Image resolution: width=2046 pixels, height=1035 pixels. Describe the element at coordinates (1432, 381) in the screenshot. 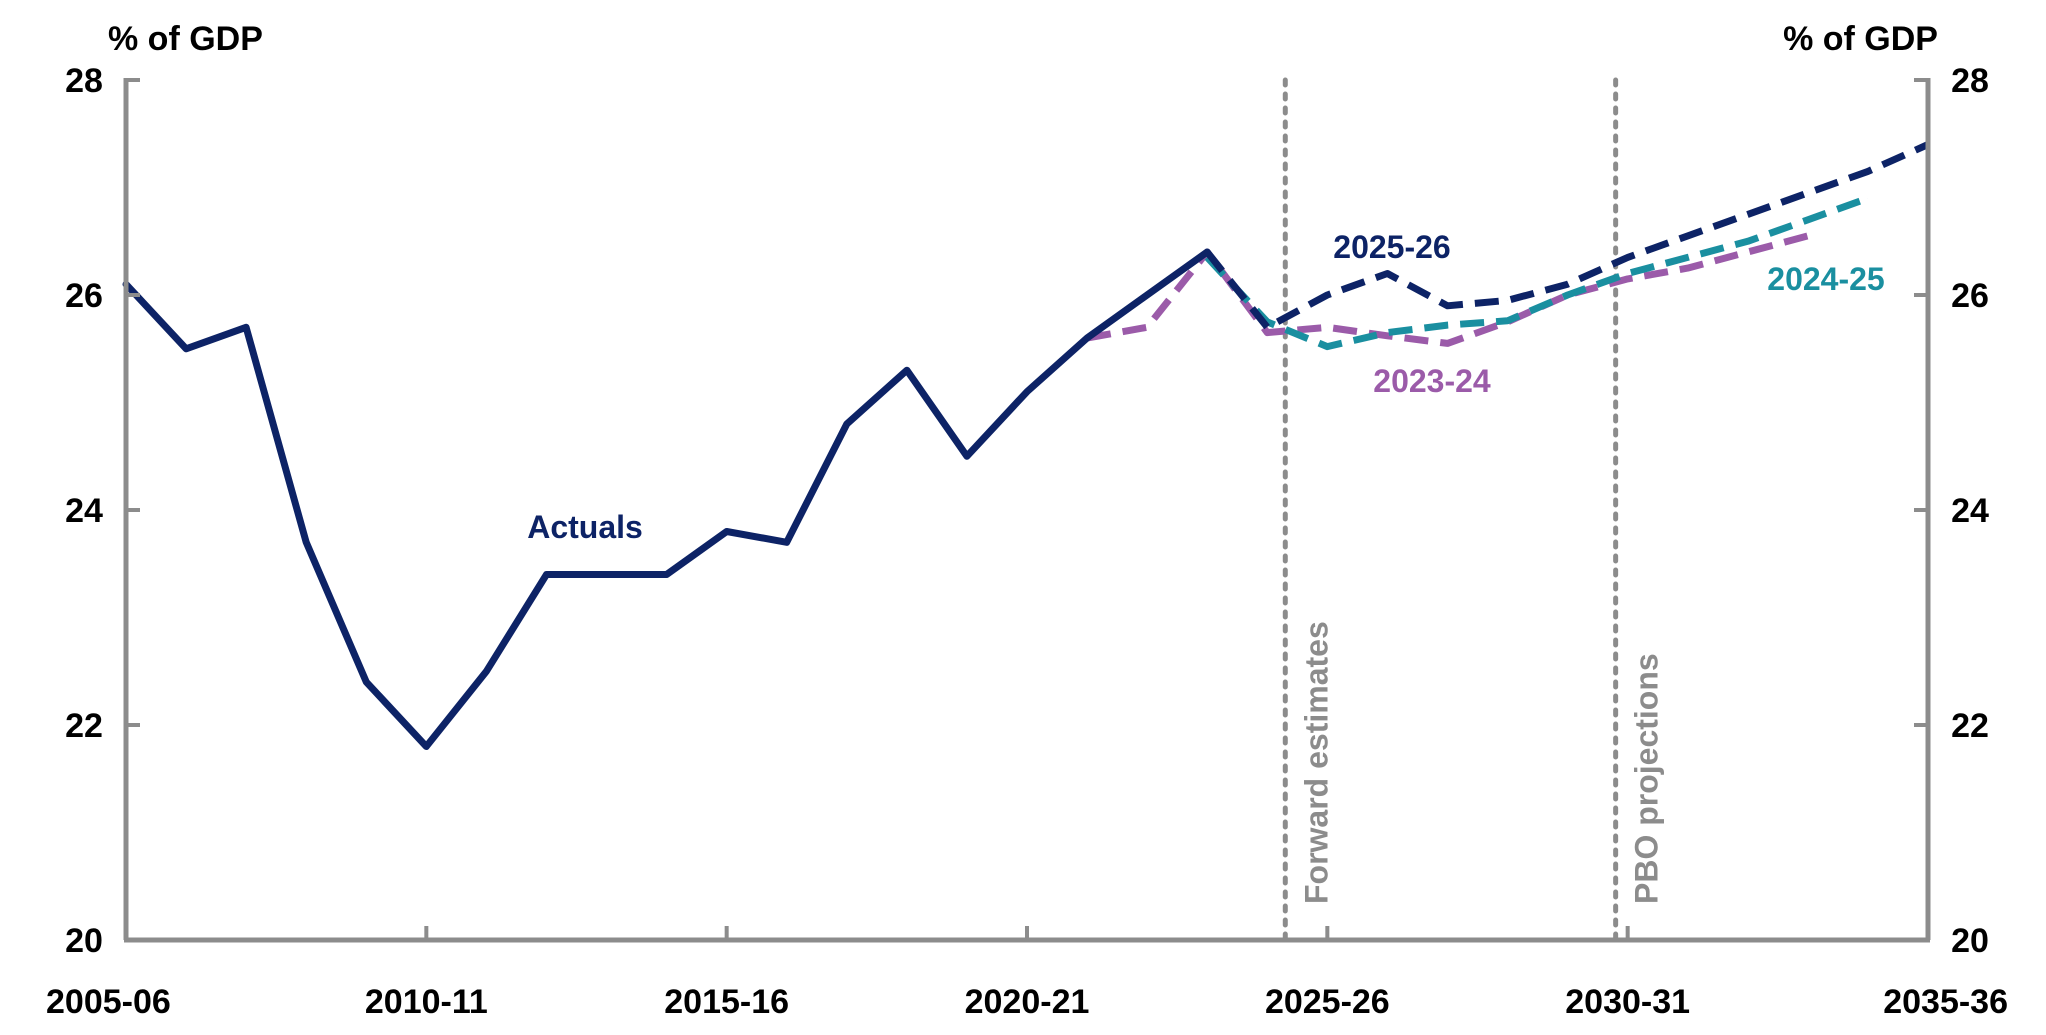

I see `series-label-2023-24: 2023-24` at that location.